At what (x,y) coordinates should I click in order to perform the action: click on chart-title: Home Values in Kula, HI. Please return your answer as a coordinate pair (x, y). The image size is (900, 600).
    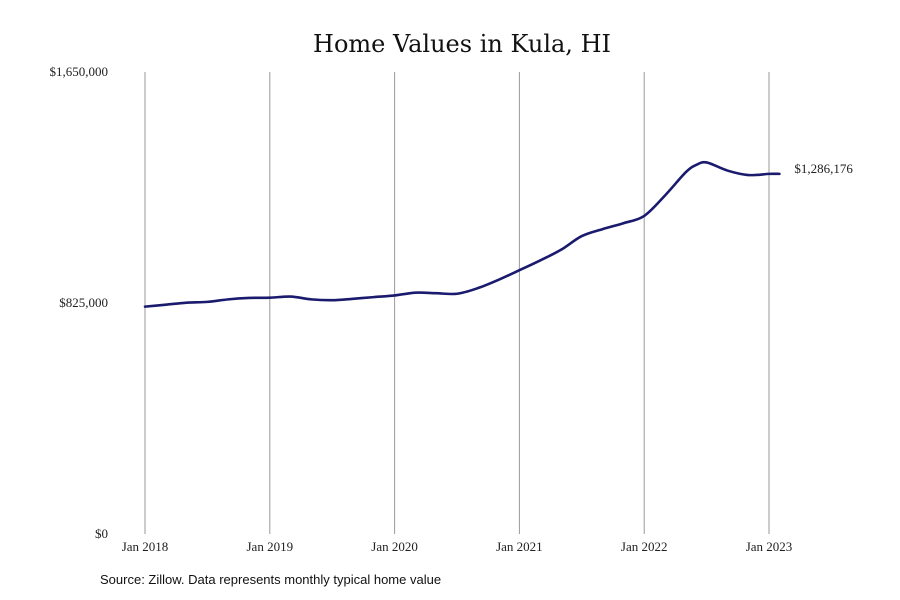
    Looking at the image, I should click on (462, 44).